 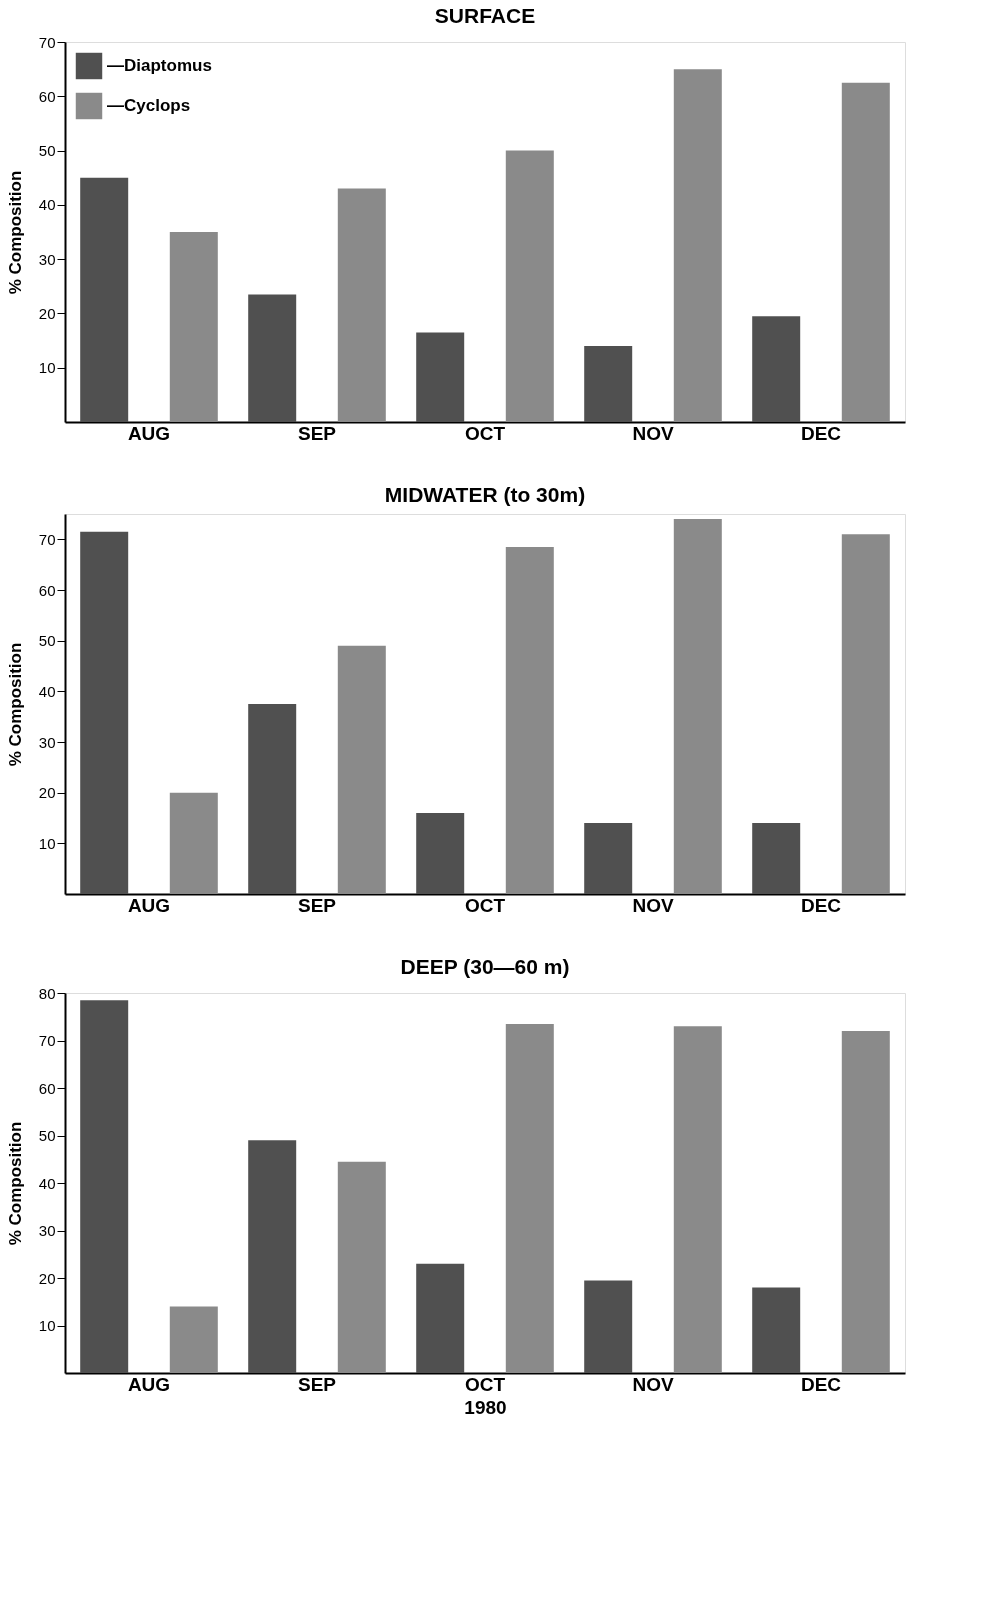 I want to click on y-tick-label: 80, so click(x=47, y=993).